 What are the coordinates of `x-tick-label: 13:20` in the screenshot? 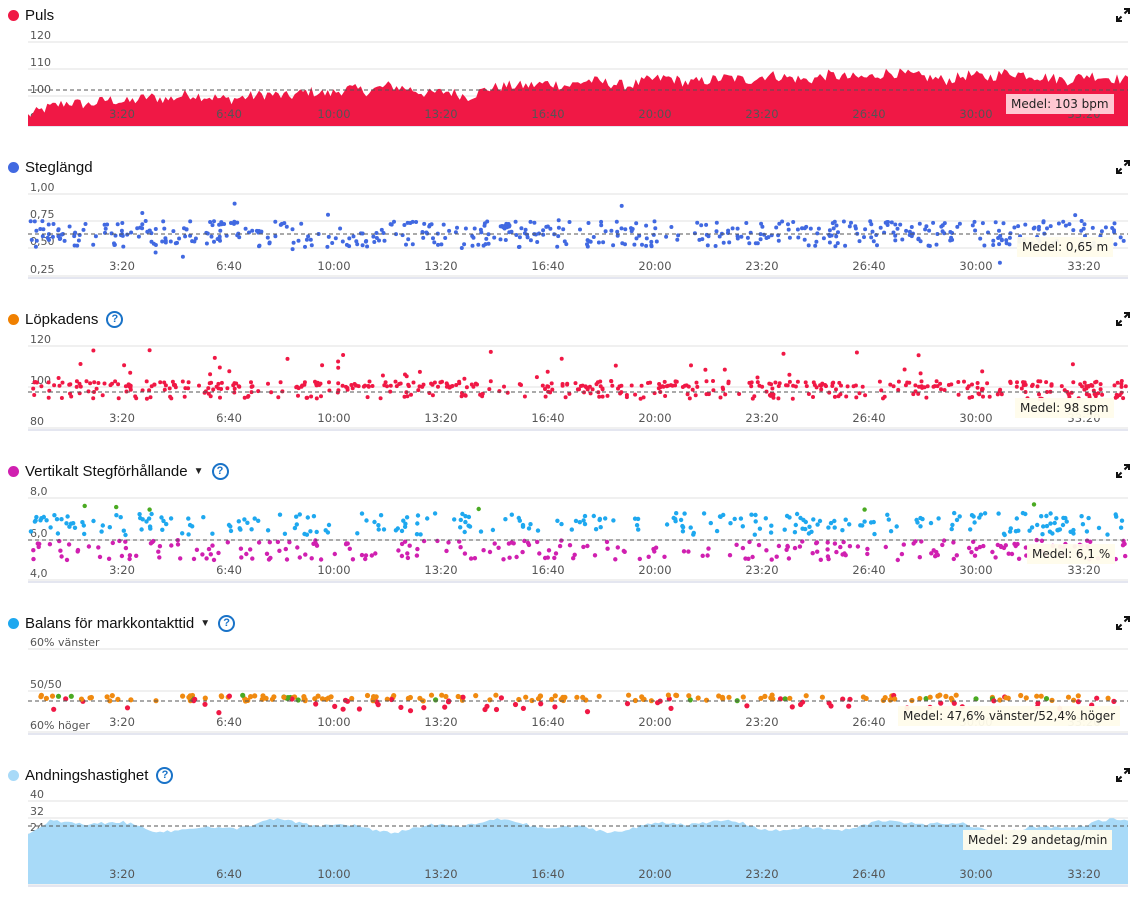 It's located at (440, 114).